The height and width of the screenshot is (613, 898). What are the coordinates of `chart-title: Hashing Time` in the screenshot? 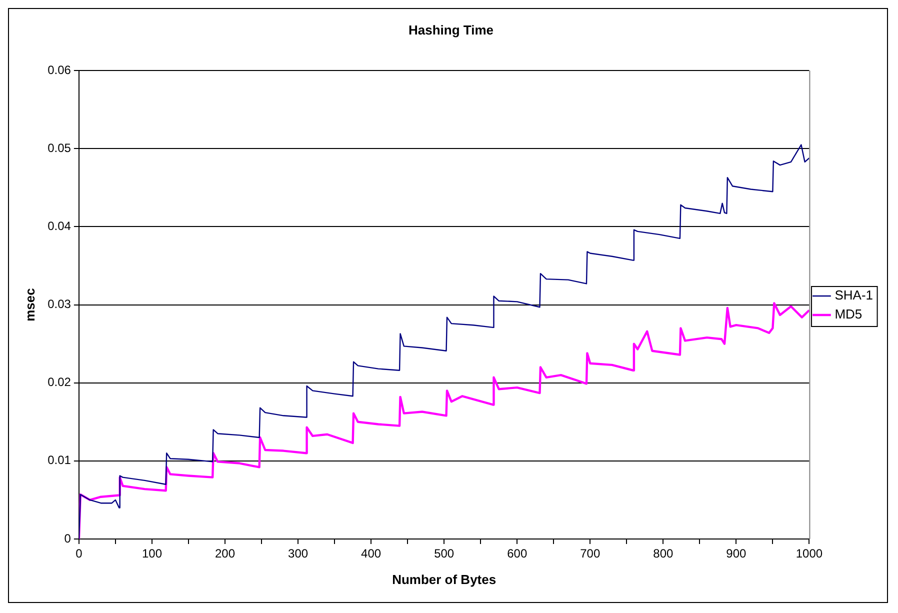 It's located at (451, 30).